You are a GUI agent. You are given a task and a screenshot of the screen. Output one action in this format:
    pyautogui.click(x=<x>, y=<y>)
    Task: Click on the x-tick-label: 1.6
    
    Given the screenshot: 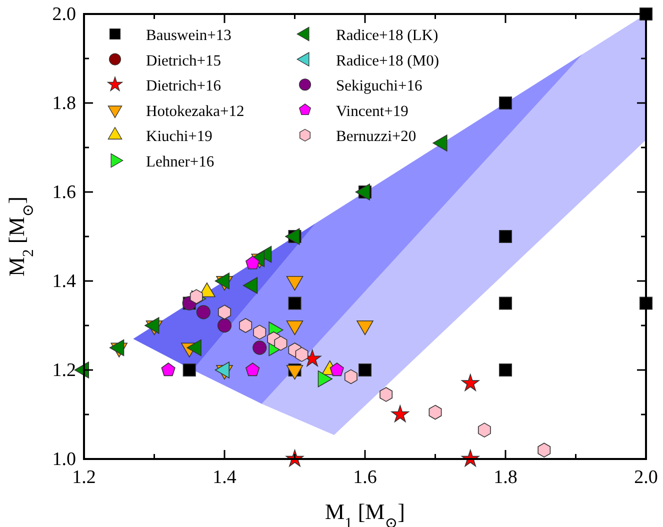 What is the action you would take?
    pyautogui.click(x=365, y=477)
    